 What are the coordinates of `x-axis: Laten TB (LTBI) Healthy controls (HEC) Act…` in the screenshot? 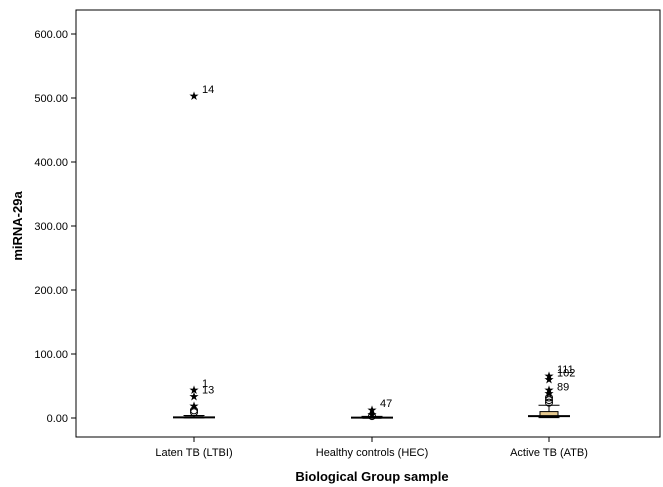 It's located at (371, 448).